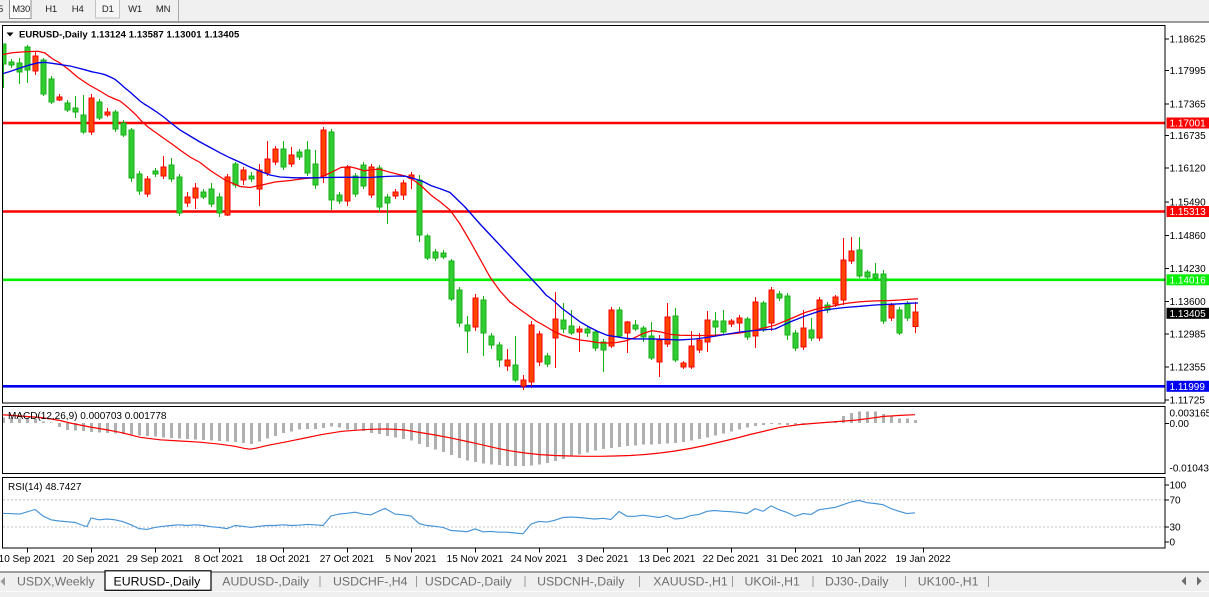  What do you see at coordinates (87, 416) in the screenshot?
I see `svg-text:MACD(12,26,9) 0.000703 0.00177: MACD(12,26,9) 0.000703 0.001778` at bounding box center [87, 416].